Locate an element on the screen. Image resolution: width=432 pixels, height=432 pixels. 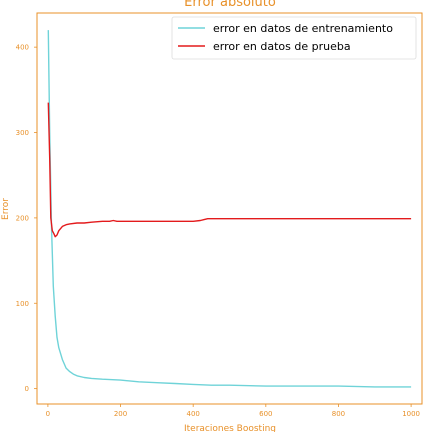
y-tick-label: 0 is located at coordinates (27, 389).